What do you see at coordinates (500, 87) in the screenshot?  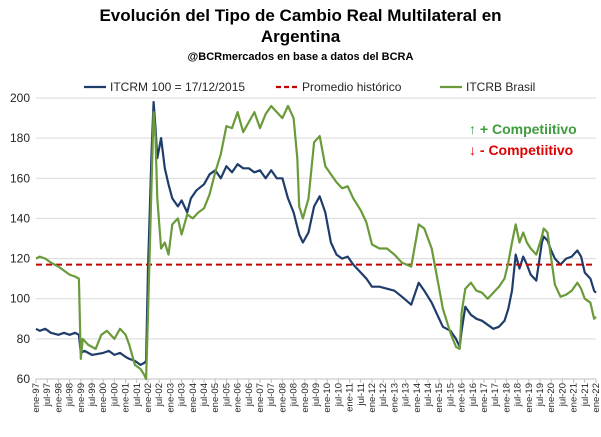 I see `legend-item-itcrb-label: ITCRB Brasil` at bounding box center [500, 87].